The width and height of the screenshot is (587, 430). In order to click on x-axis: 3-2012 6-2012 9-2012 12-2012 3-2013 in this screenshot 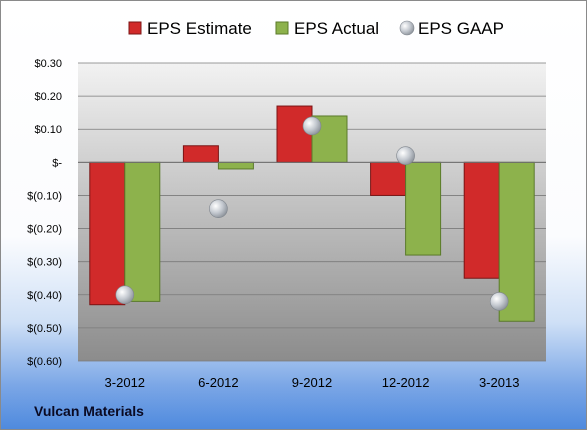, I will do `click(312, 382)`.